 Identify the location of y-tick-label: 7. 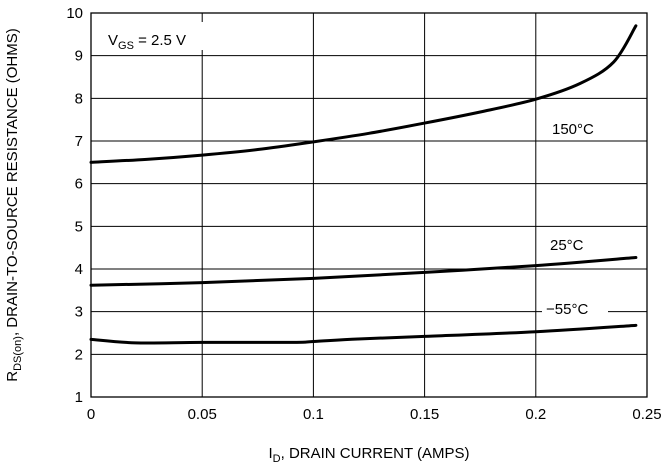
(79, 141).